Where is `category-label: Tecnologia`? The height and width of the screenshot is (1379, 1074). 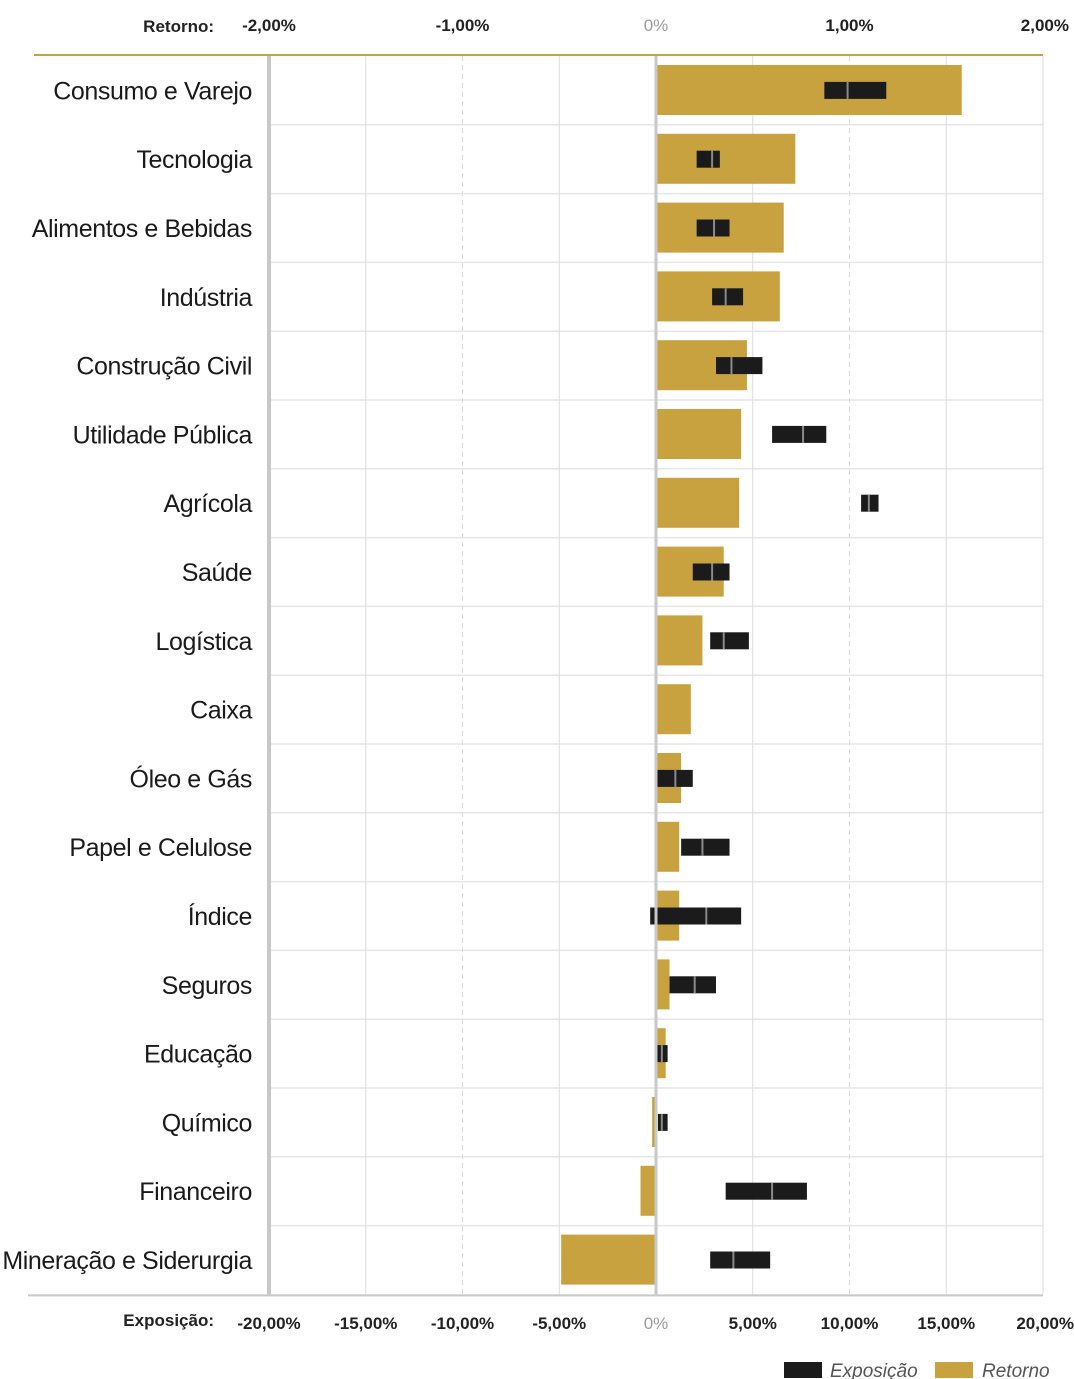
category-label: Tecnologia is located at coordinates (194, 160).